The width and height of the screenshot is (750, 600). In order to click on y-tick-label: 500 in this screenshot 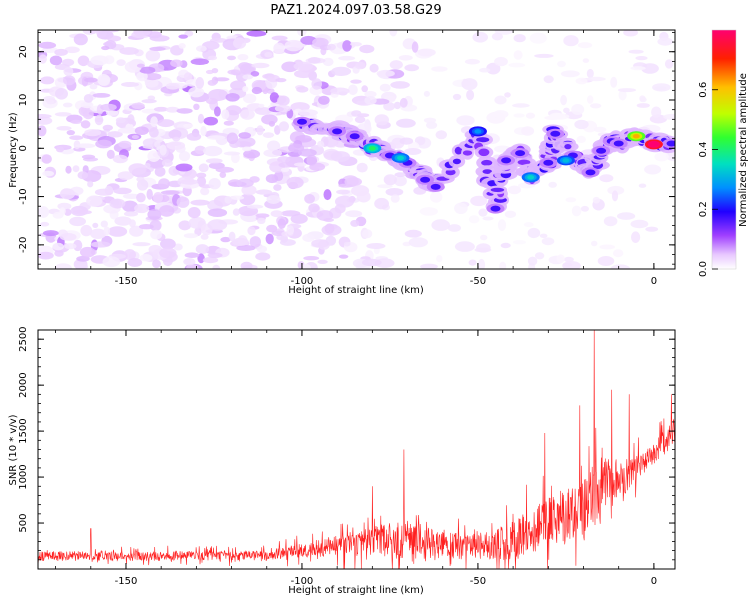, I will do `click(23, 522)`.